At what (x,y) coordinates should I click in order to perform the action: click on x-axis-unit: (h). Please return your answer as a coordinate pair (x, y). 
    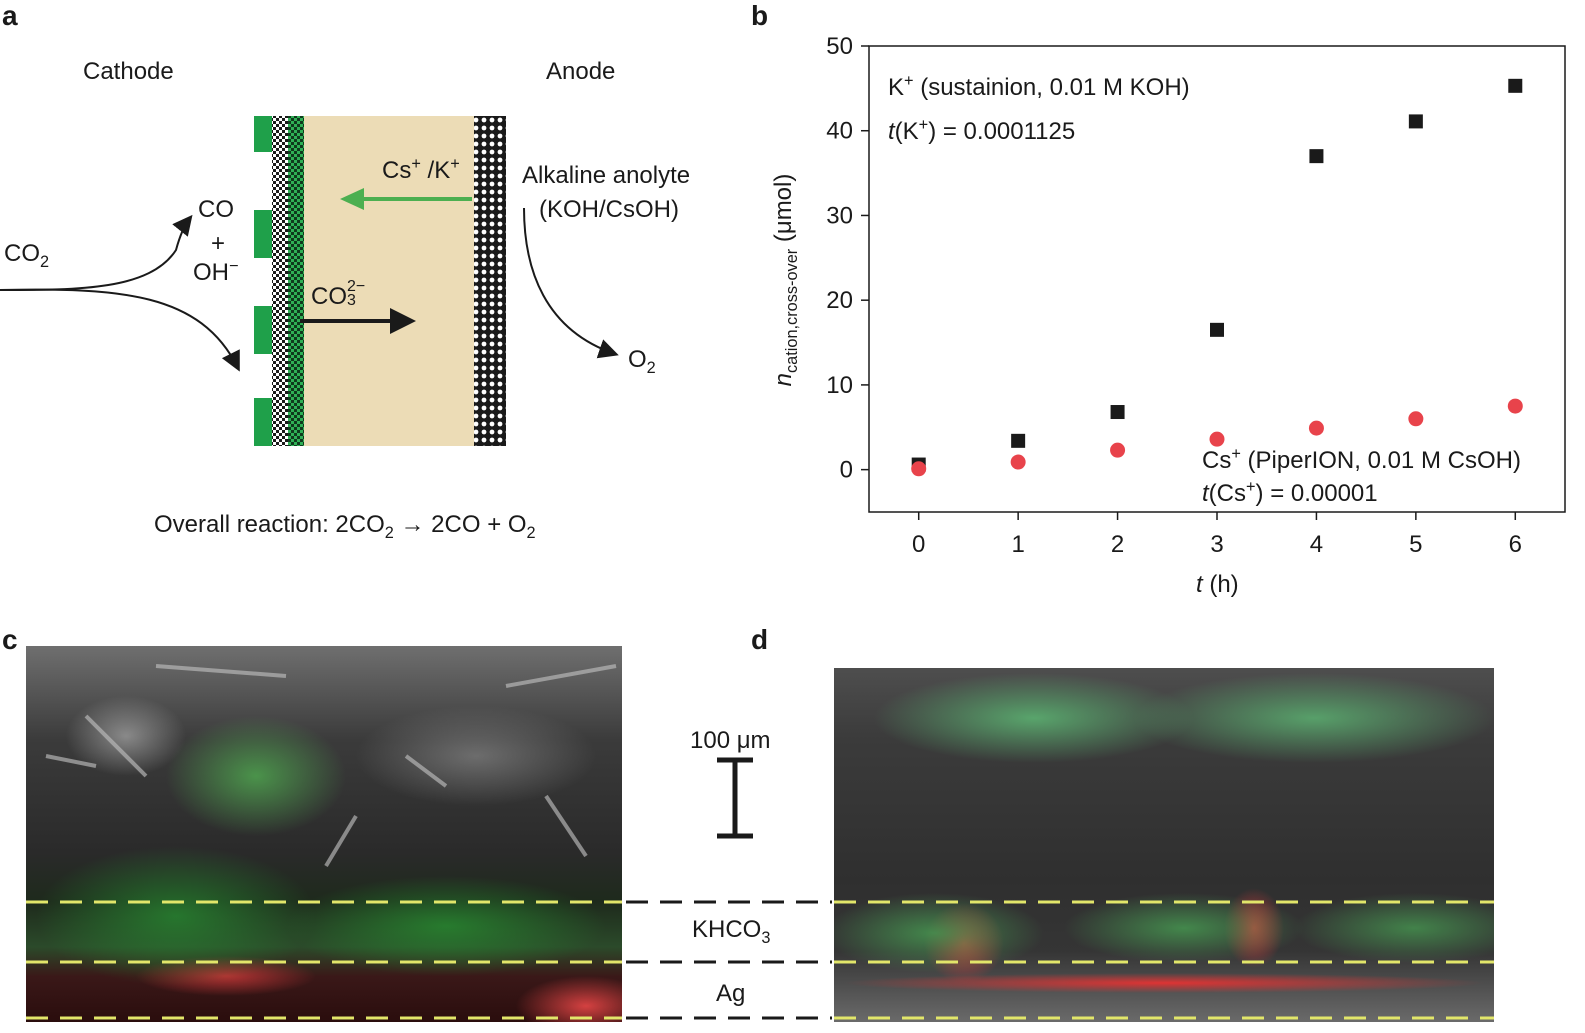
    Looking at the image, I should click on (1220, 584).